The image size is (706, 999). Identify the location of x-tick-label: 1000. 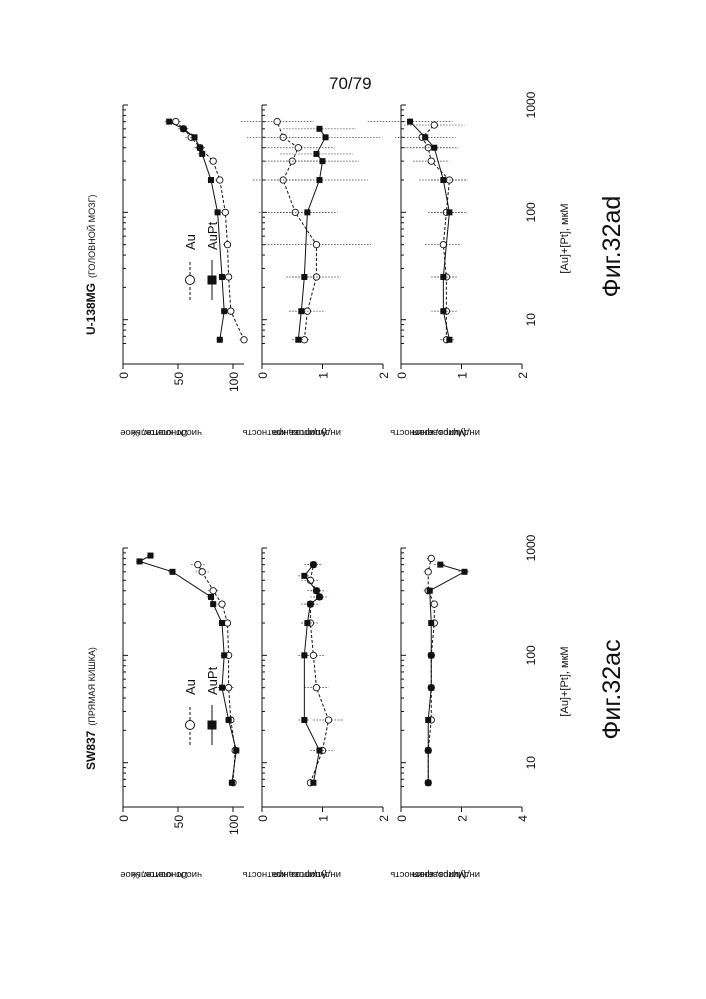
(531, 547).